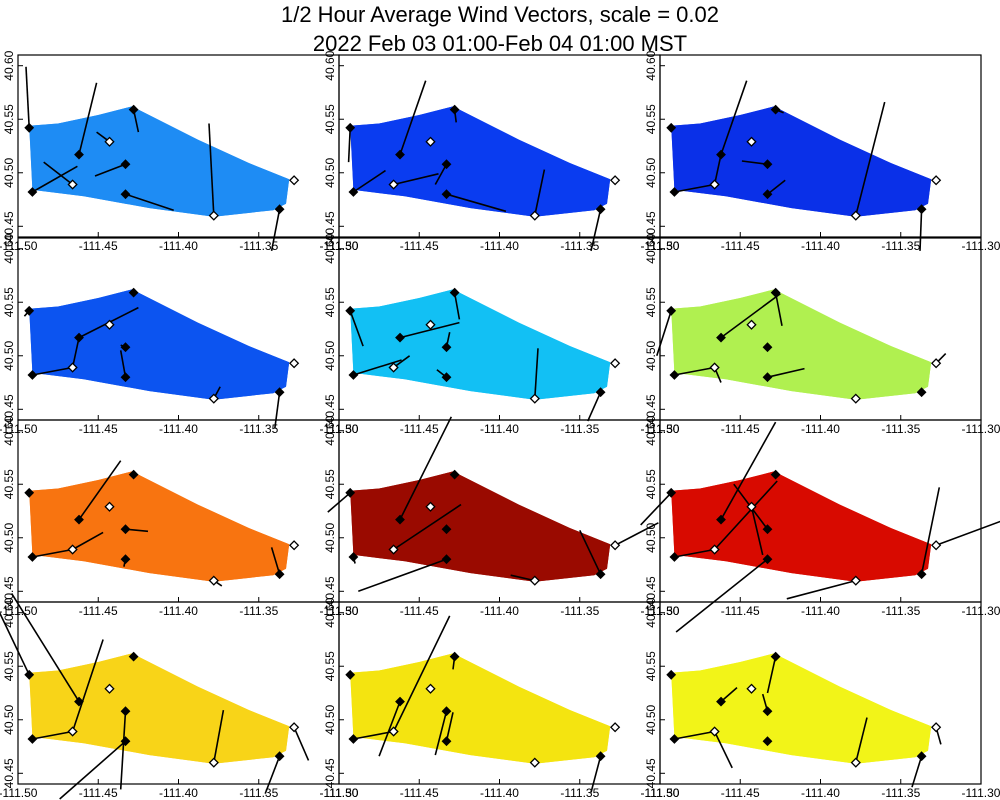 This screenshot has height=800, width=1000. I want to click on chart-subtitle: 2022 Feb 03 01:00-Feb 04 01:00 MST, so click(500, 43).